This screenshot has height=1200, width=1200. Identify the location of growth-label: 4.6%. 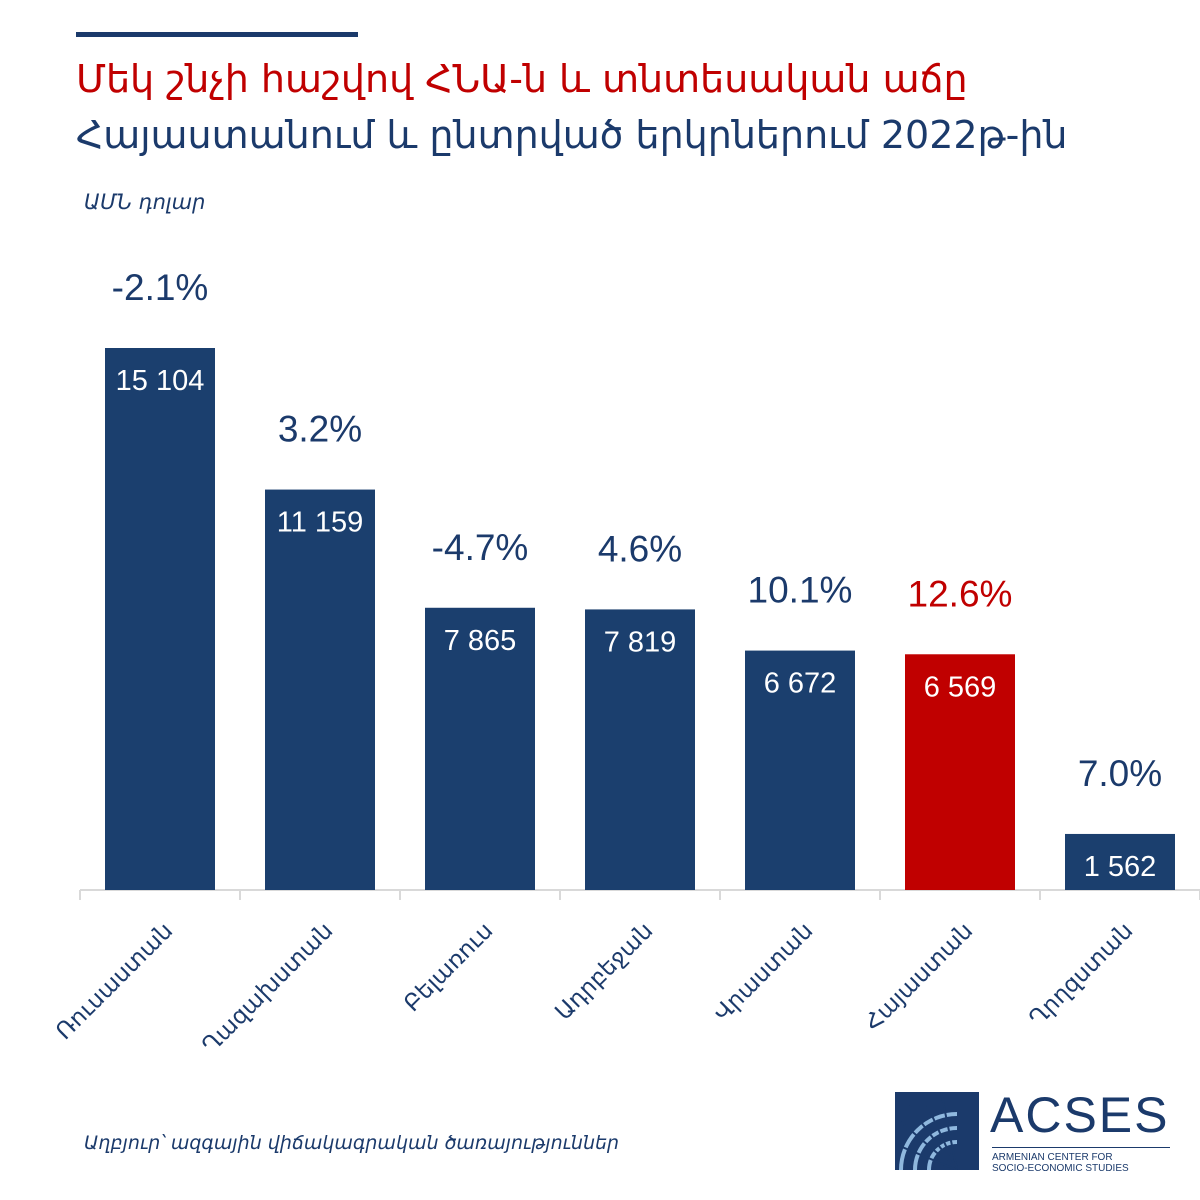
(640, 548).